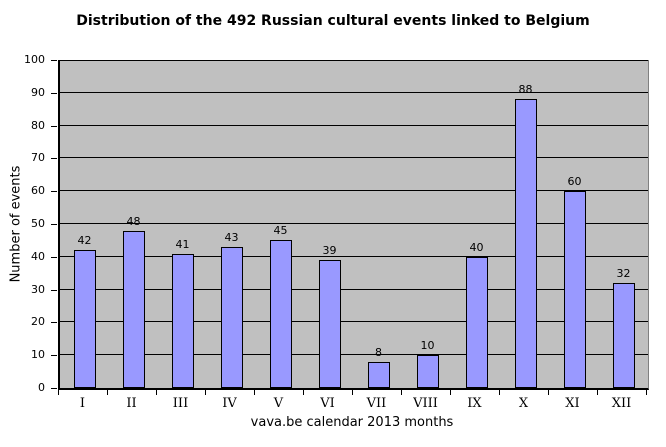 The width and height of the screenshot is (666, 447). I want to click on bar-V, so click(280, 314).